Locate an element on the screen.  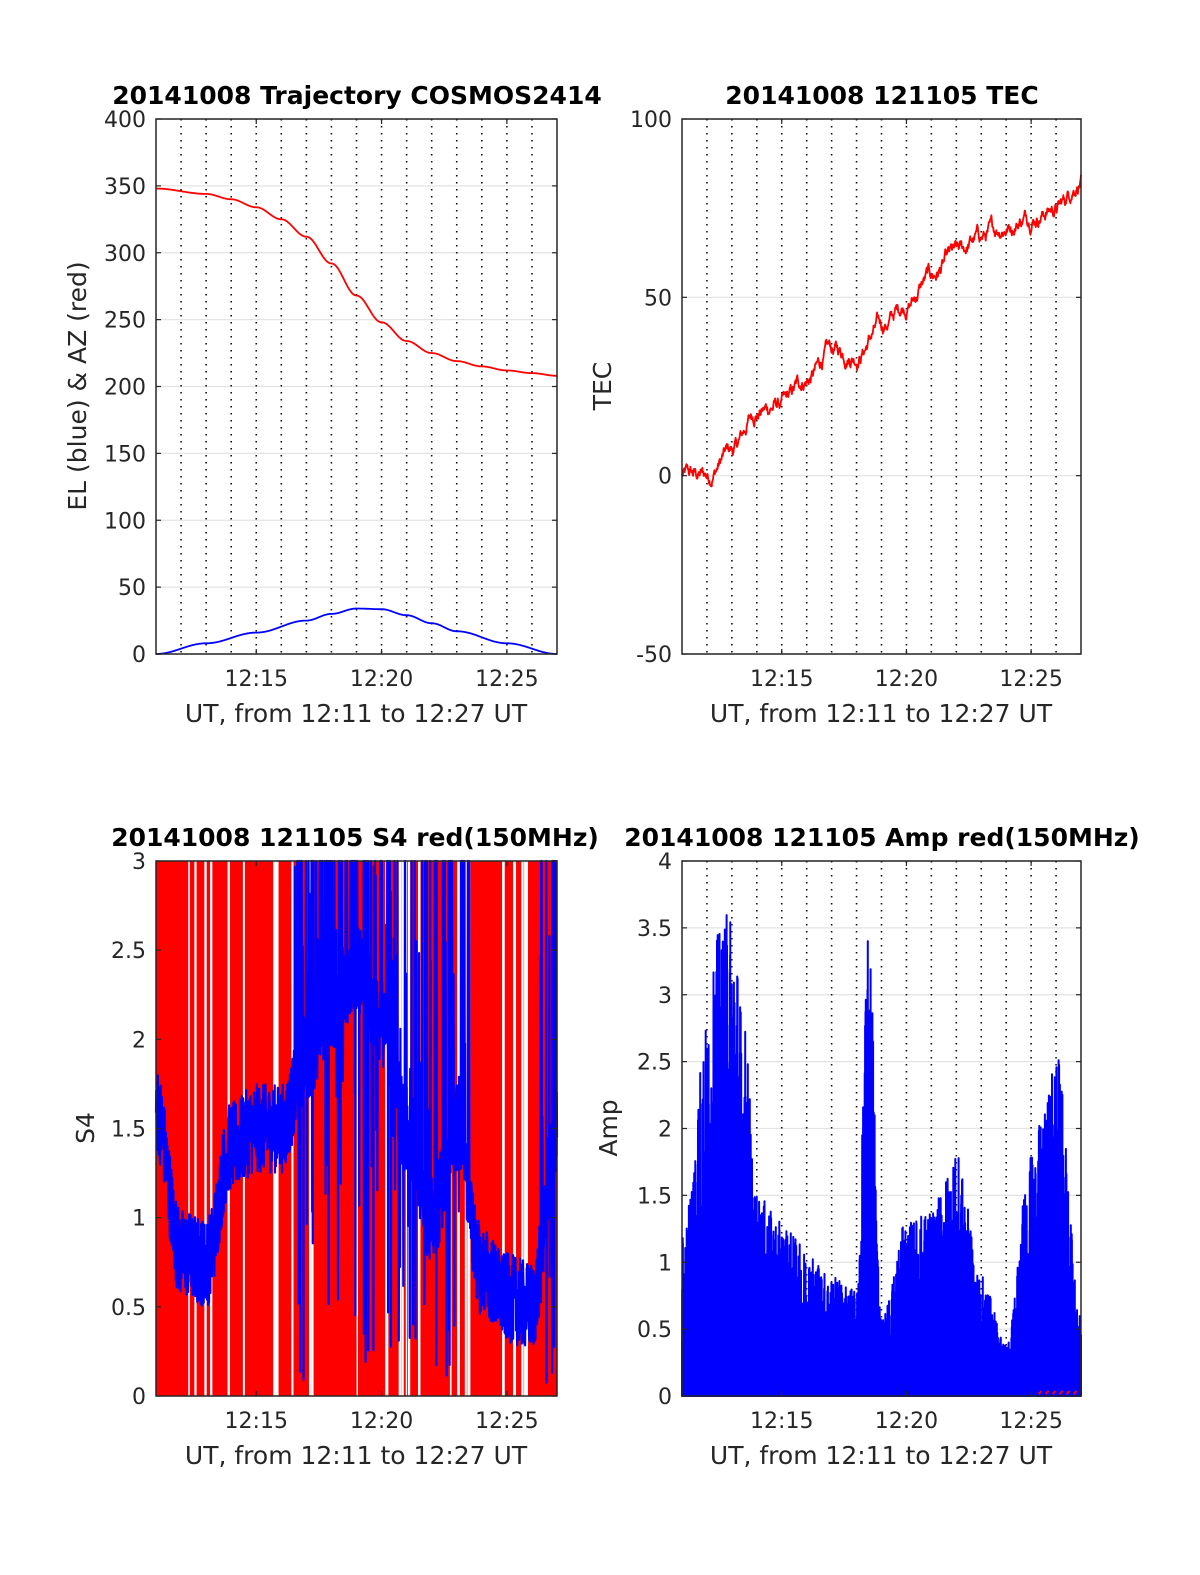
s4-ticks: 0 0.5 1 1.5 2 2.5 3 12:15 12:20 12:25 is located at coordinates (334, 1142).